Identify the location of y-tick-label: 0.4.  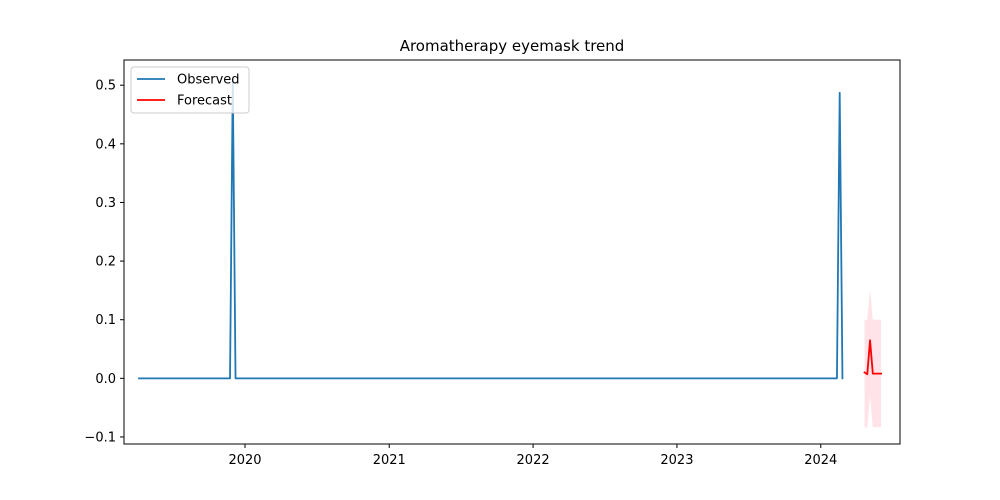
(105, 144).